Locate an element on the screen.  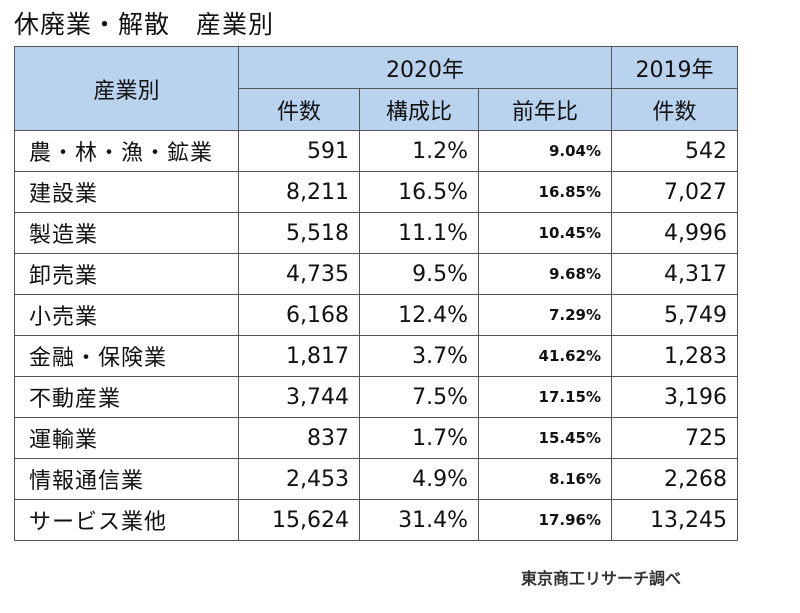
share: 11.1% is located at coordinates (419, 233).